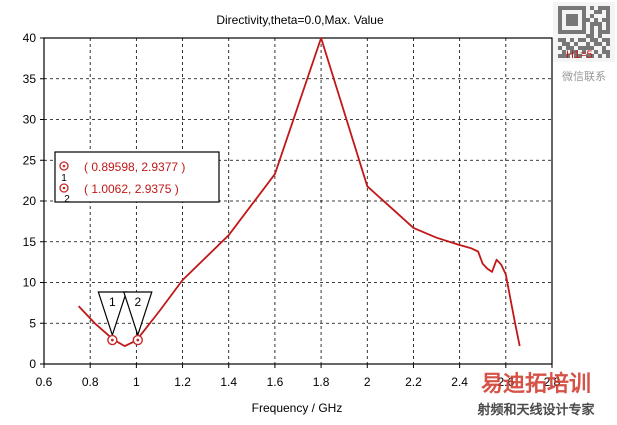 The image size is (617, 425). What do you see at coordinates (136, 382) in the screenshot?
I see `x-tick-label: 1` at bounding box center [136, 382].